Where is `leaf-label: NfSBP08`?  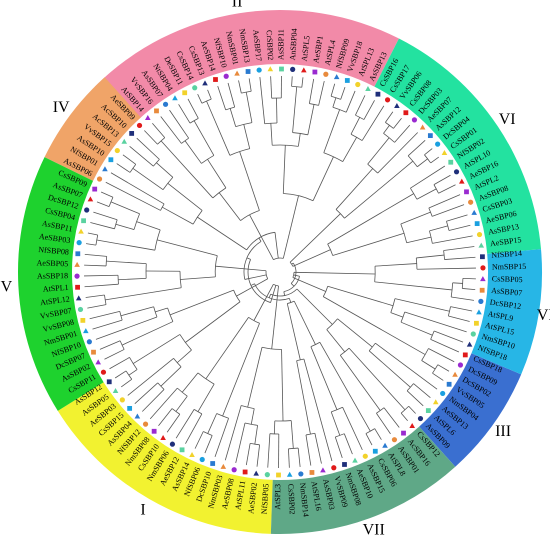 leaf-label: NfSBP08 is located at coordinates (53, 251).